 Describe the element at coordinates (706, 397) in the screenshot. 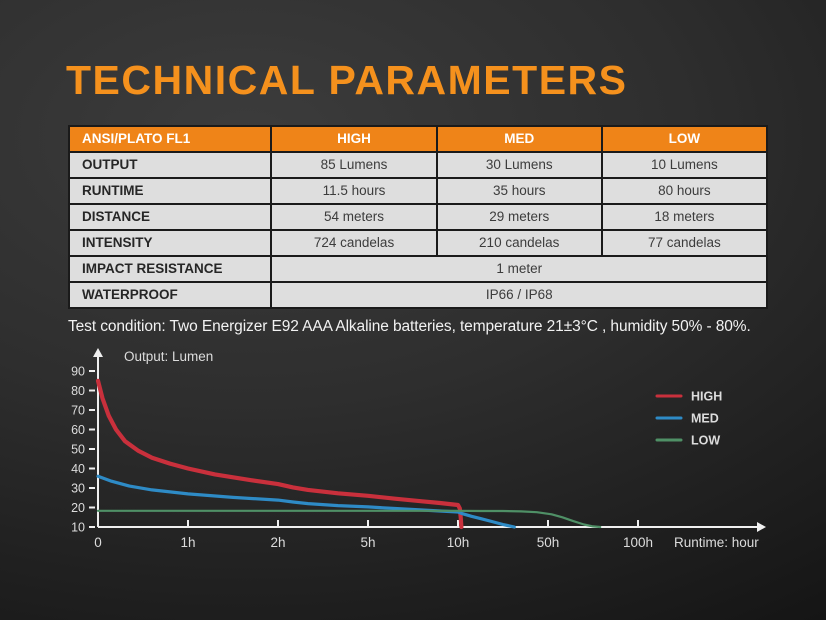

I see `legend-label-high: HIGH` at that location.